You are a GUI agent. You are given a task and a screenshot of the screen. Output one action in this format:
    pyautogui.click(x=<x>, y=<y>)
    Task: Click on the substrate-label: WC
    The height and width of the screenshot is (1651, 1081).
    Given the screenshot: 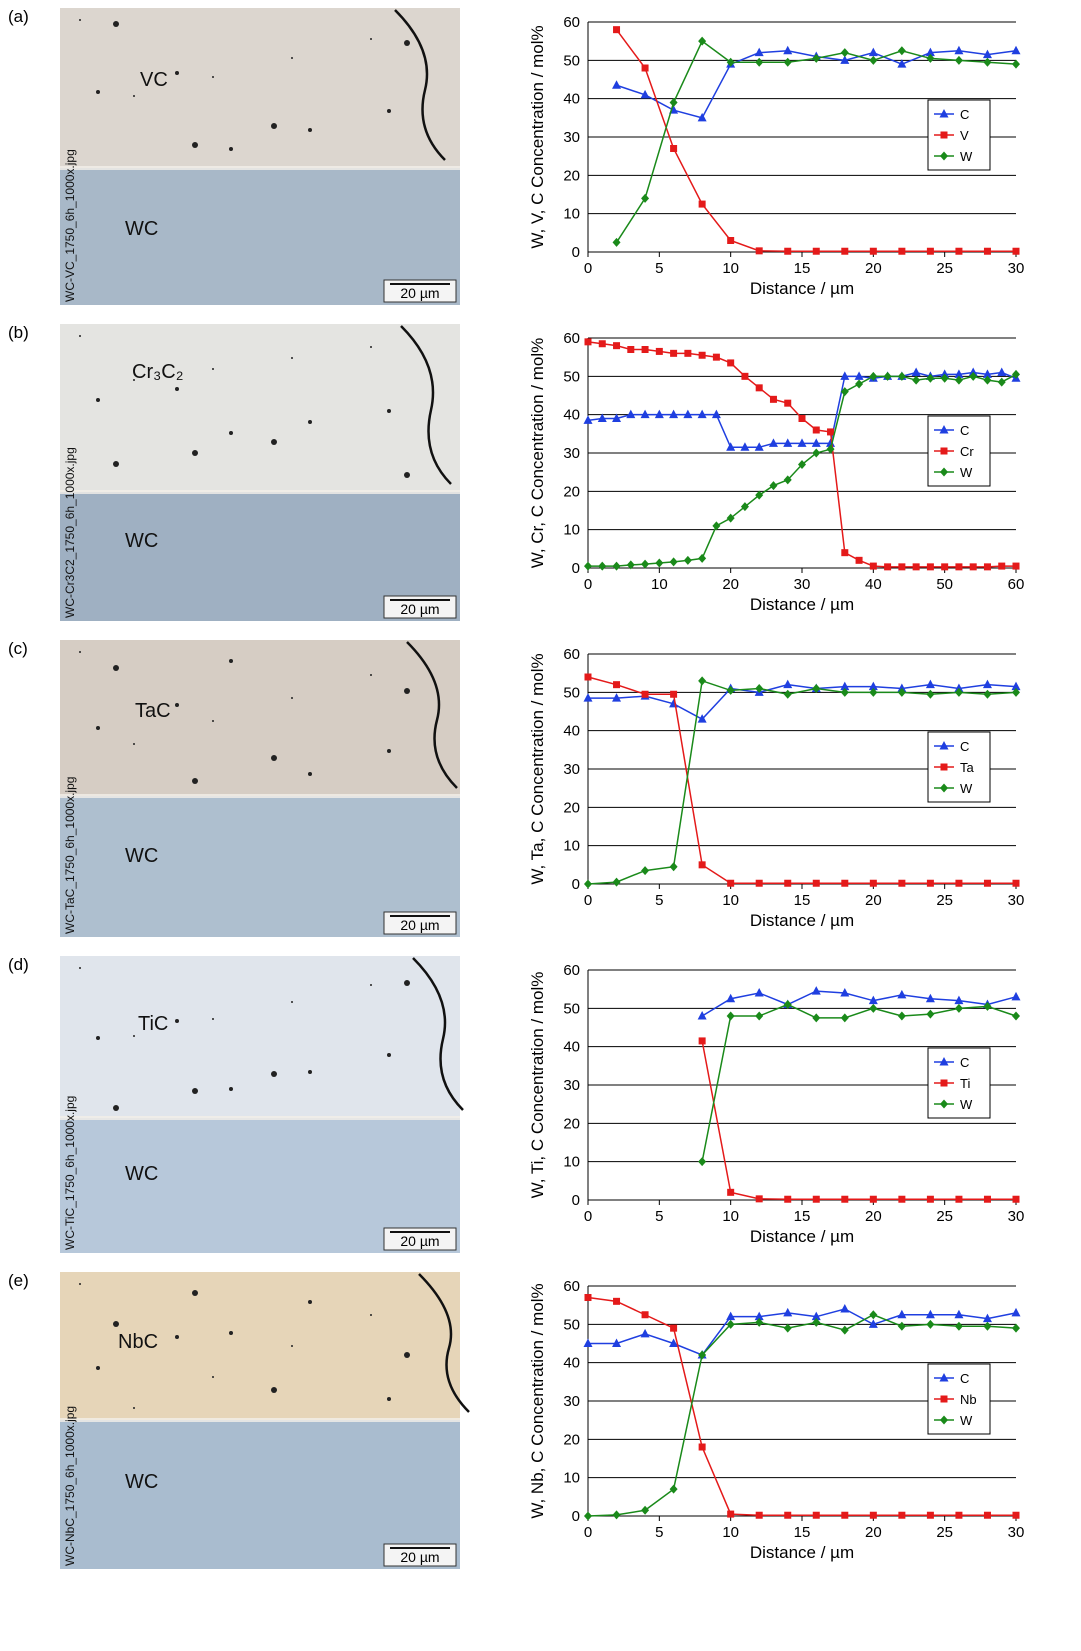 What is the action you would take?
    pyautogui.click(x=141, y=541)
    